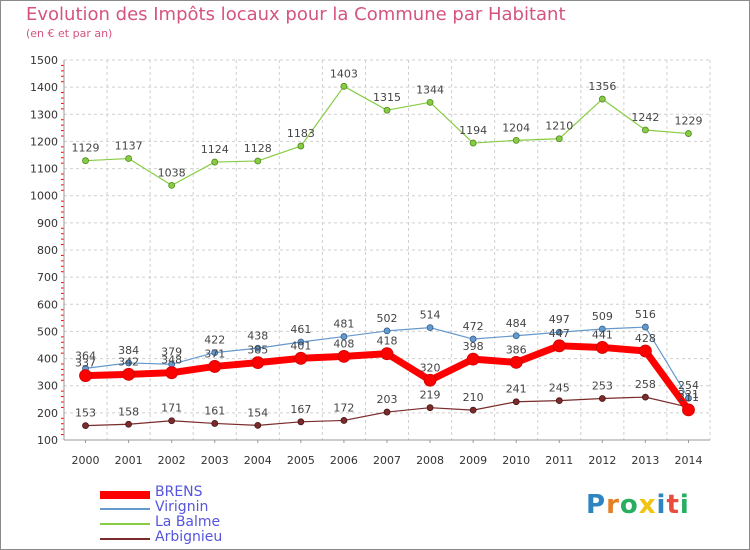 This screenshot has height=550, width=750. I want to click on legend-label-arbignieu: Arbignieu, so click(189, 537).